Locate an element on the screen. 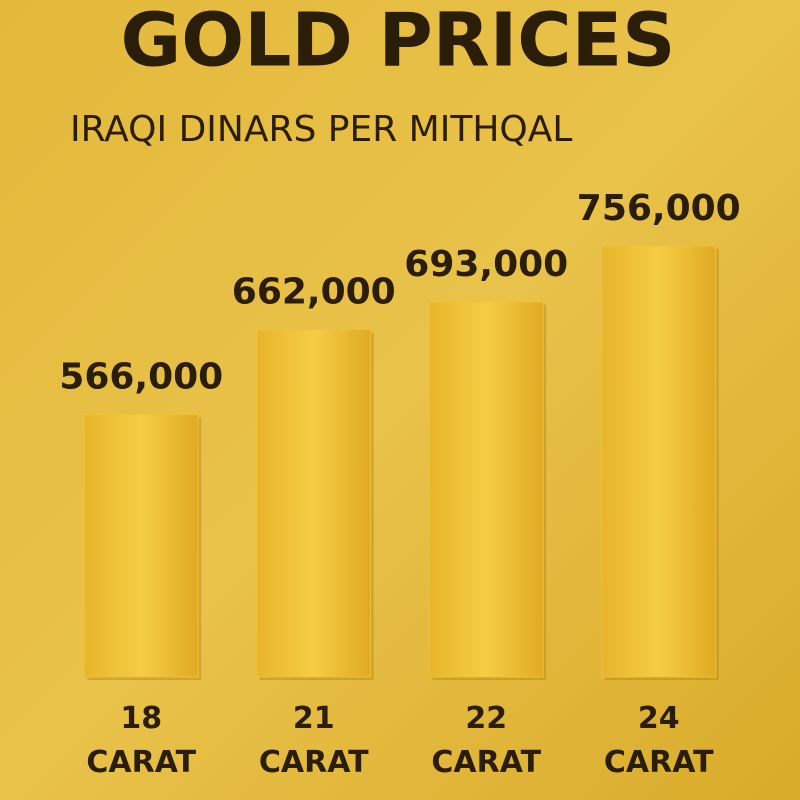 The width and height of the screenshot is (800, 800). category-label: 21 CARAT is located at coordinates (313, 740).